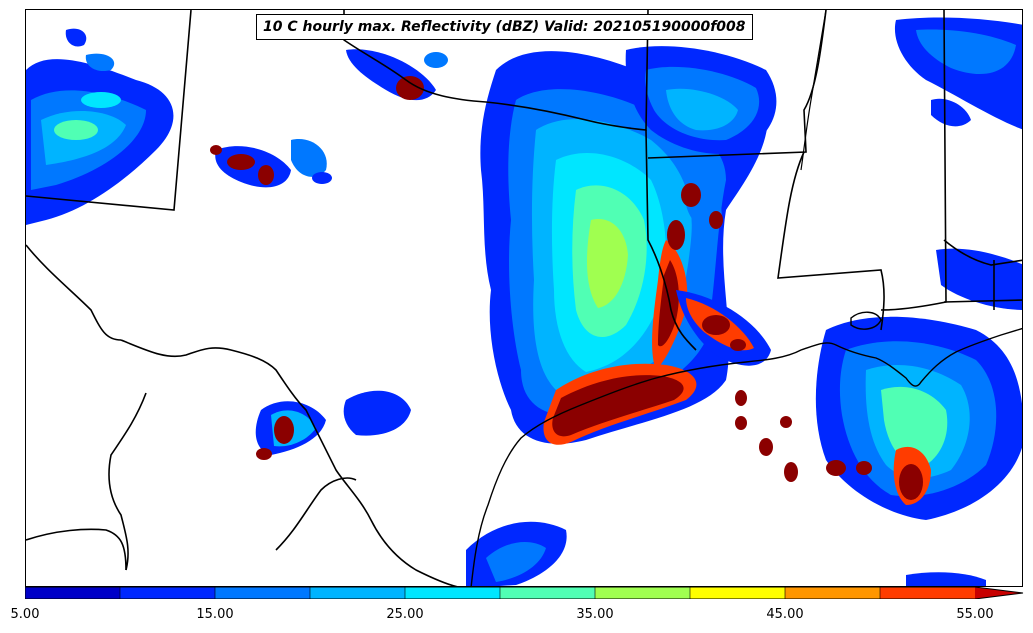  Describe the element at coordinates (271, 163) in the screenshot. I see `reflectivity-echo-central-texas-cells` at that location.